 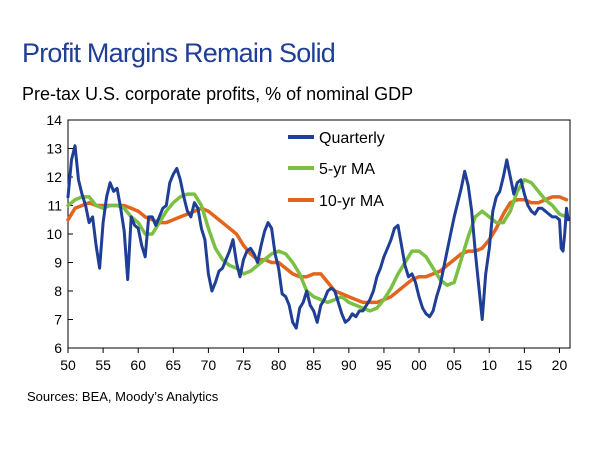 I want to click on y-tick-label: 14, so click(x=54, y=120).